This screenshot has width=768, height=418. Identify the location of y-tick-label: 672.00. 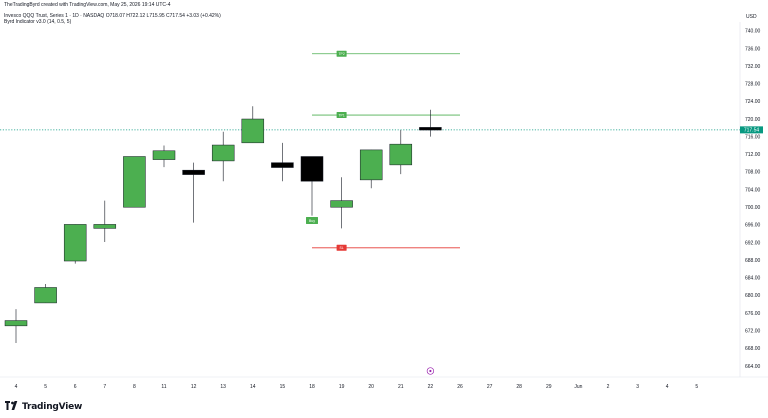
(753, 331).